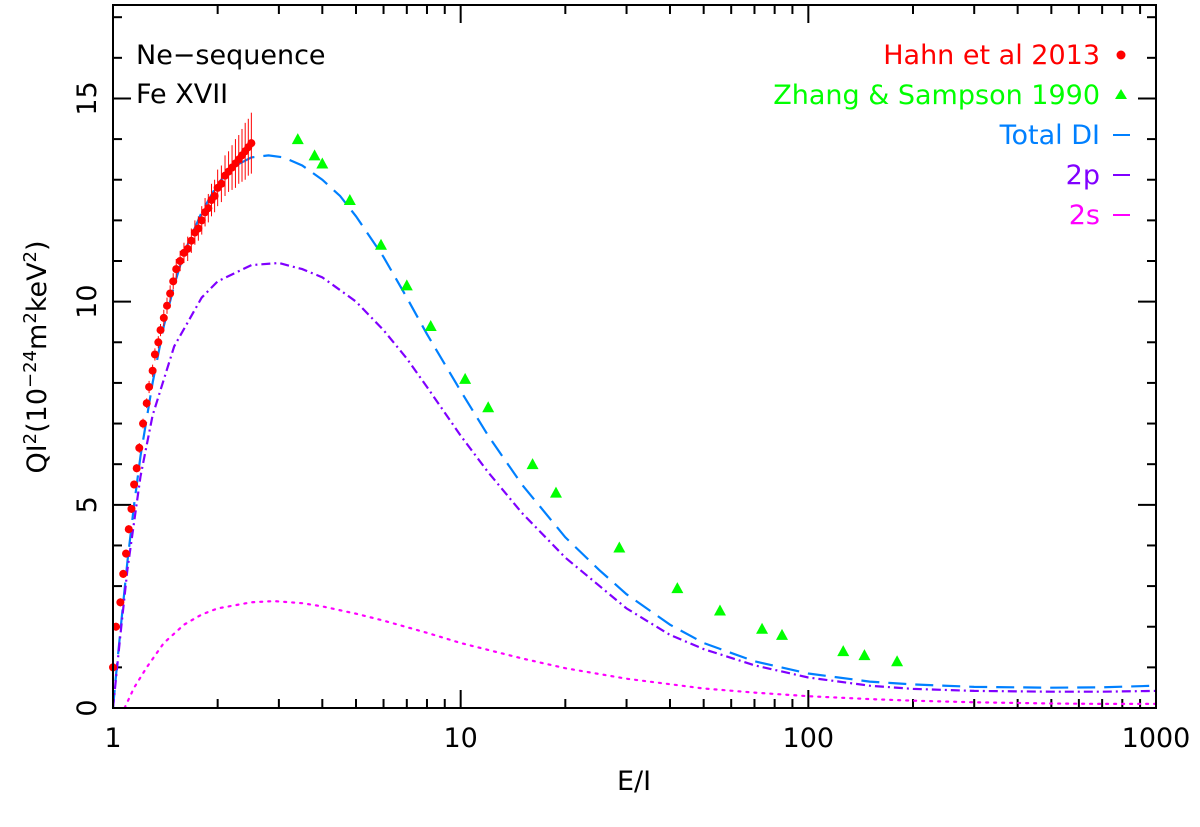 This screenshot has height=827, width=1200. I want to click on y-tick-label: 0, so click(87, 707).